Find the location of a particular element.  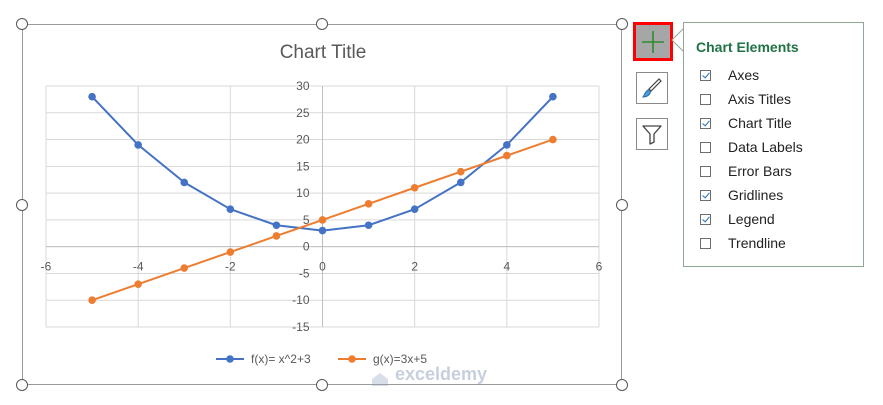

watermark-logo is located at coordinates (380, 379).